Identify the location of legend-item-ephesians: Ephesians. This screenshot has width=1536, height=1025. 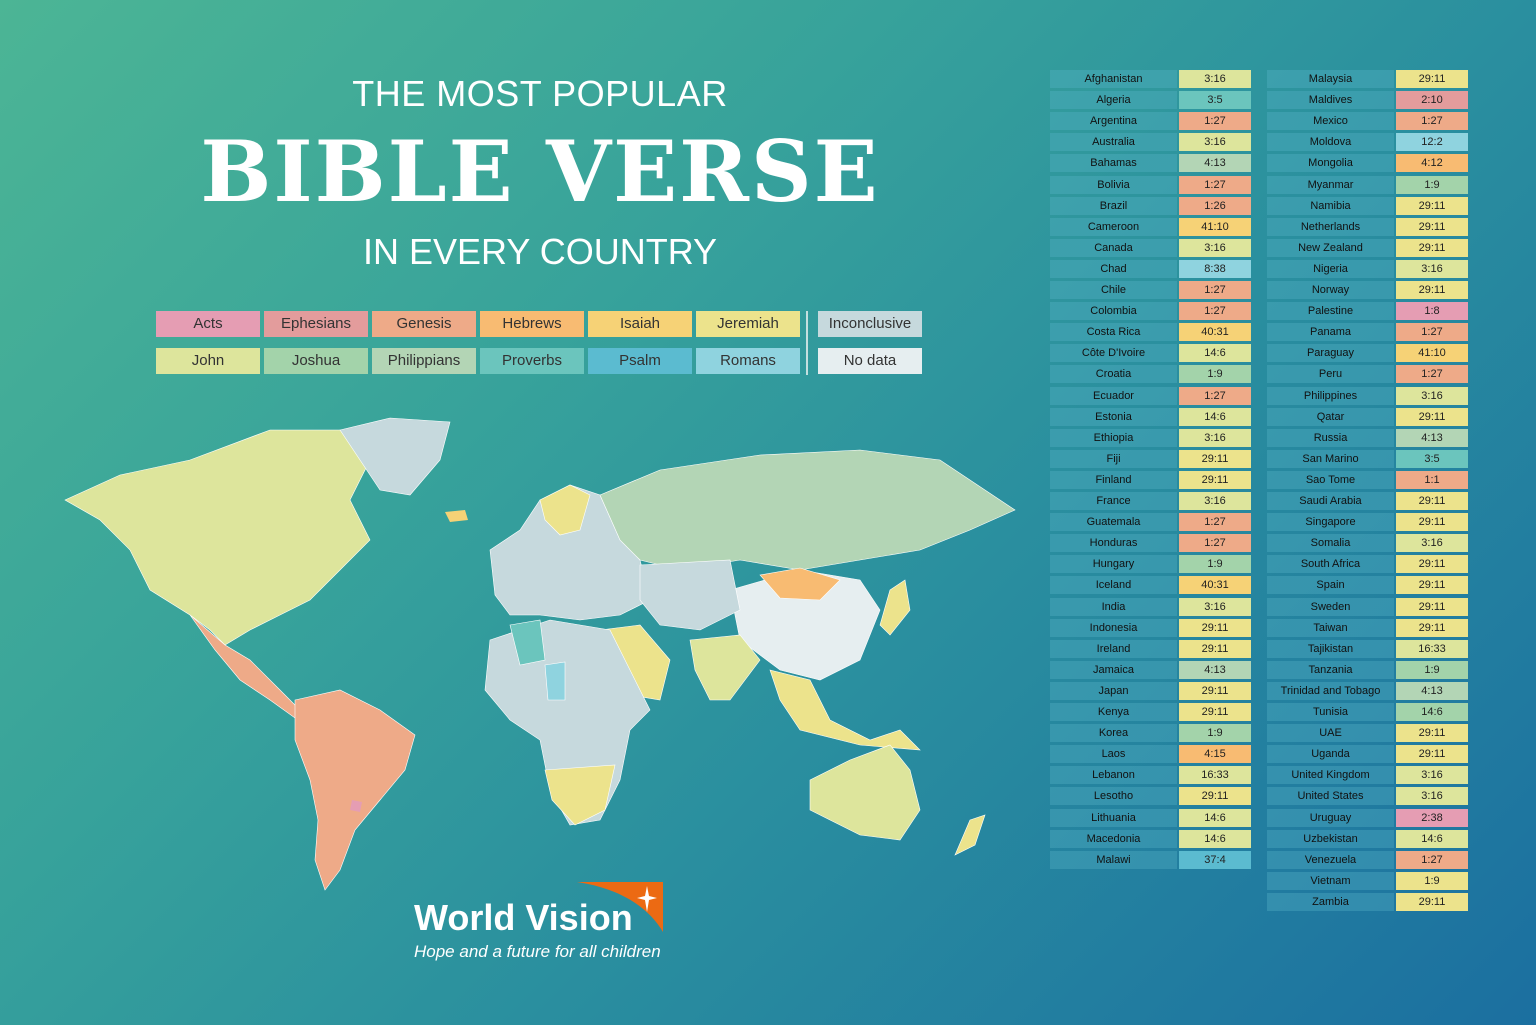
(316, 324).